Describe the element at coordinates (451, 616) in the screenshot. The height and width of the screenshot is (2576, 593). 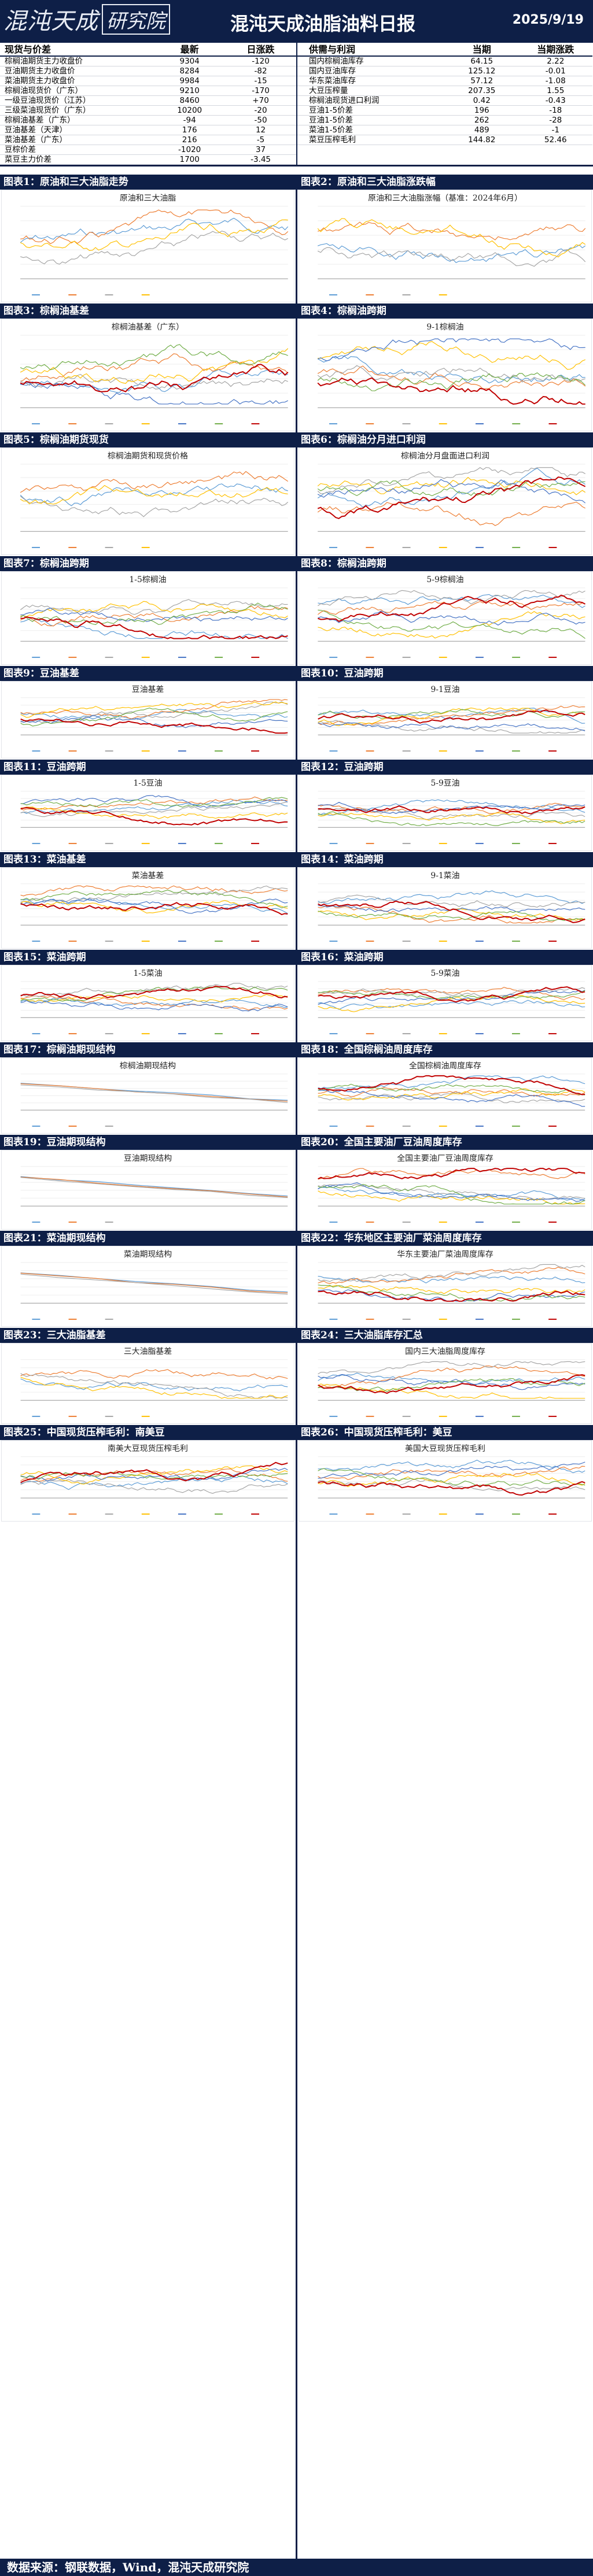
I see `chart-svg: 5-9棕榈油` at that location.